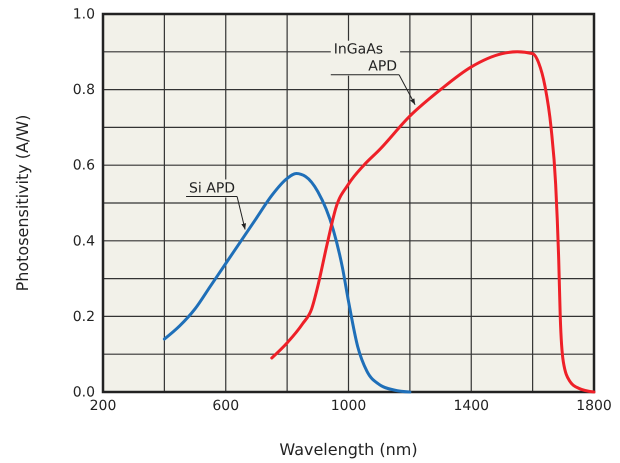 This screenshot has height=463, width=620. I want to click on x-tick-label: 600, so click(226, 406).